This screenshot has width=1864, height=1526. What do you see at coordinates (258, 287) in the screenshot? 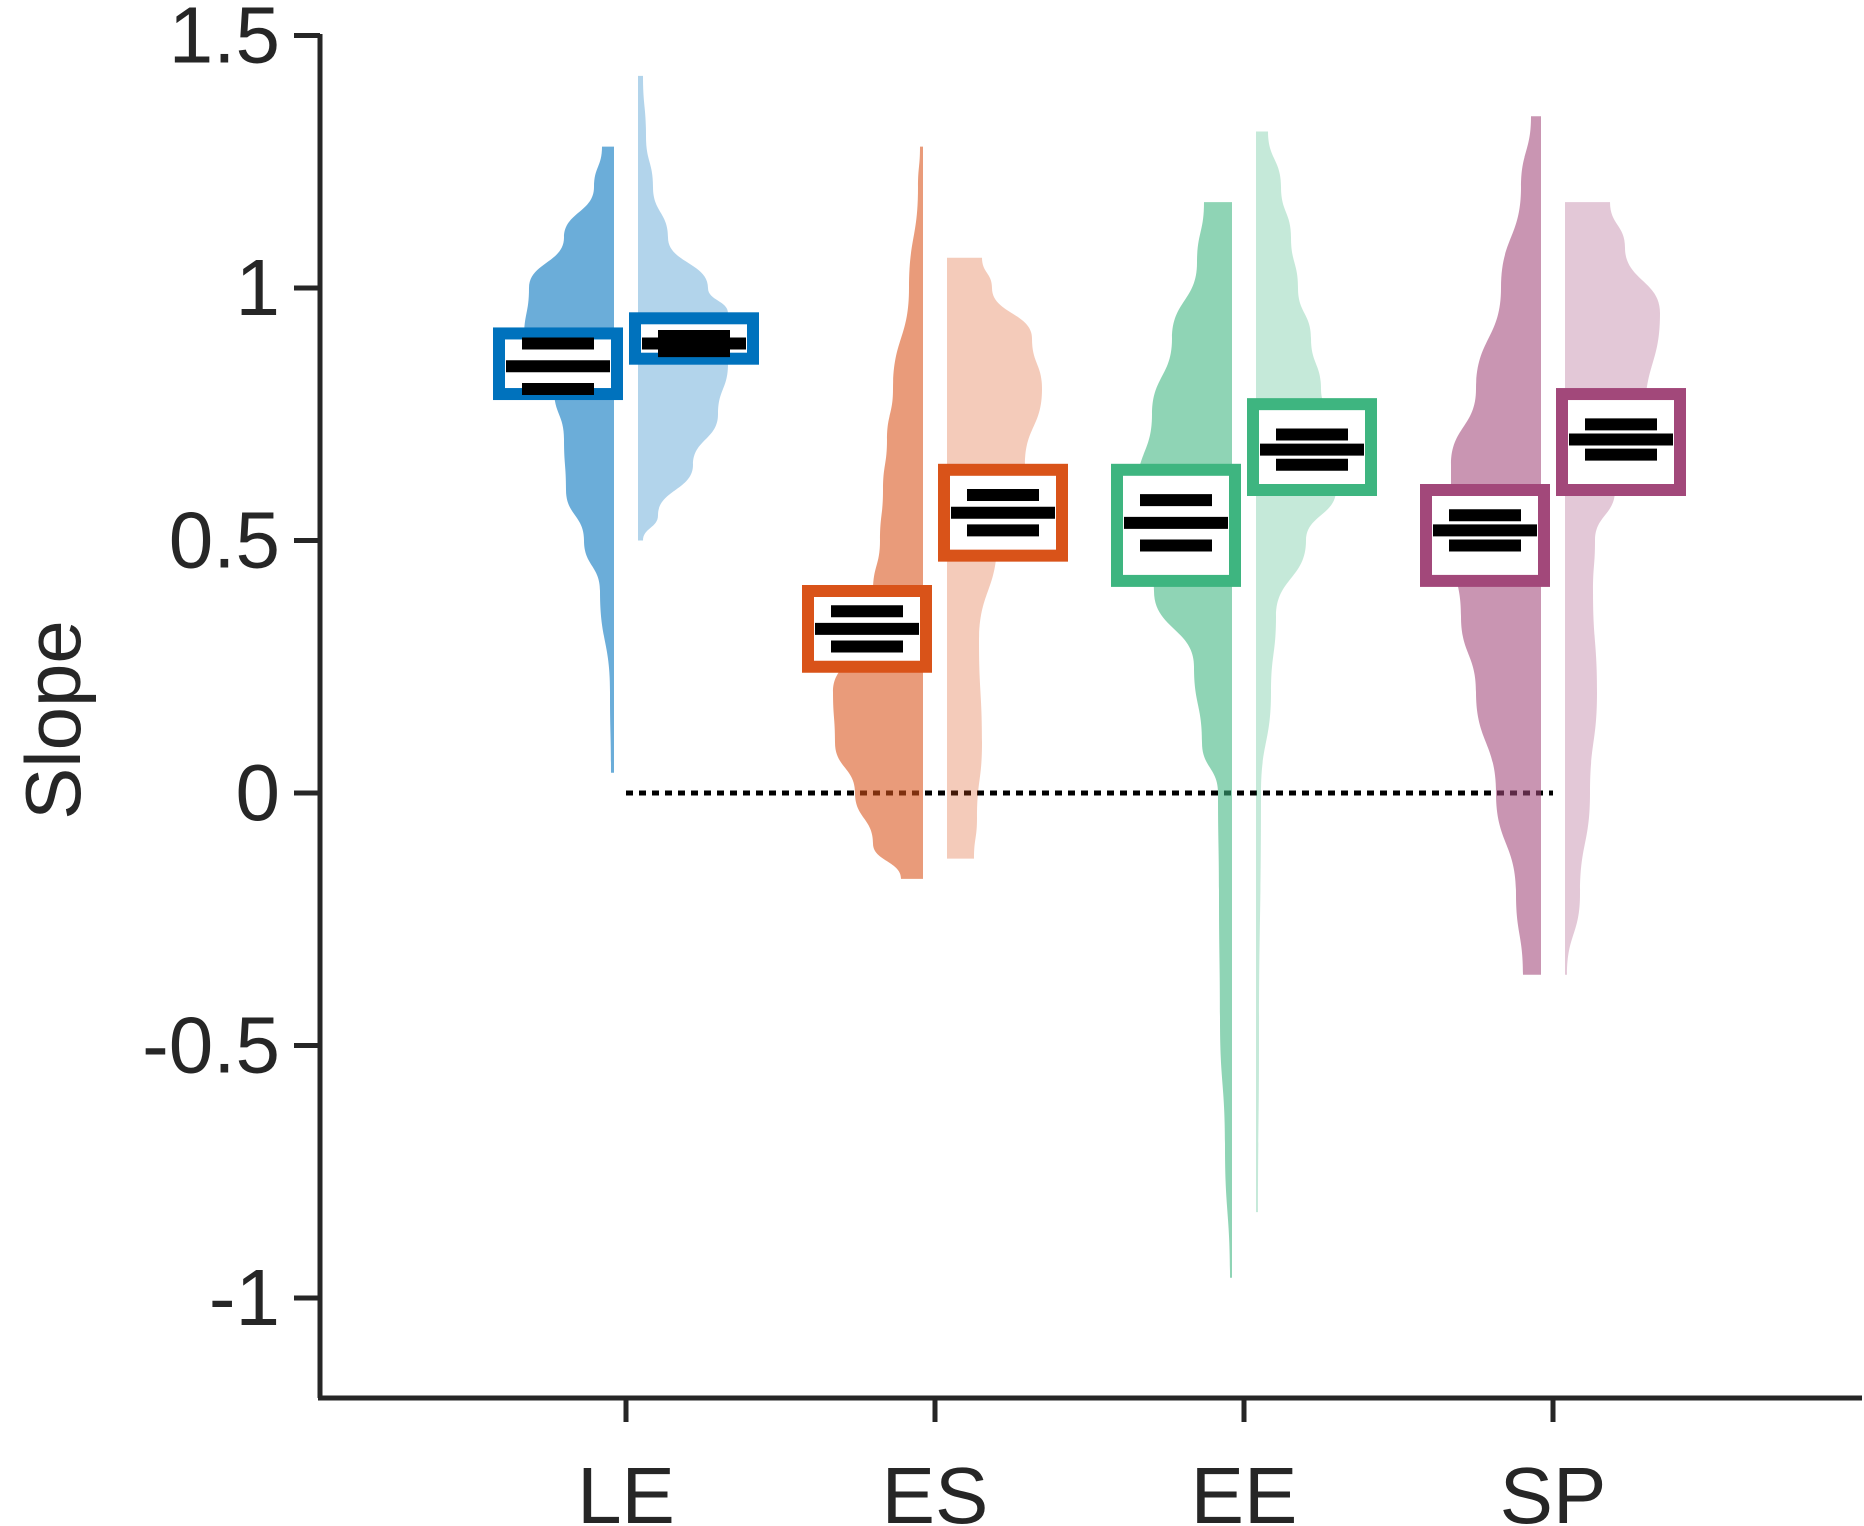
I see `y-tick-label: 1` at bounding box center [258, 287].